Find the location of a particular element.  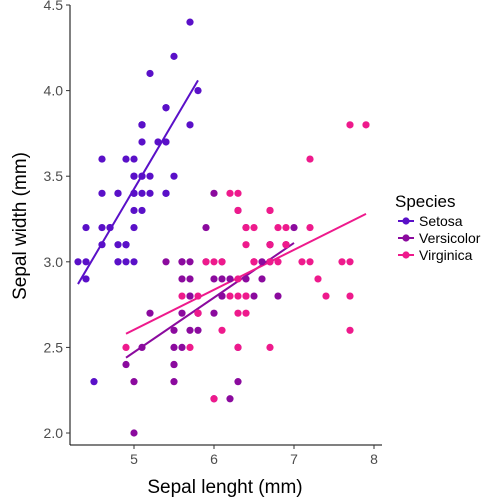

legend-item-versicolor: Versicolor is located at coordinates (439, 238).